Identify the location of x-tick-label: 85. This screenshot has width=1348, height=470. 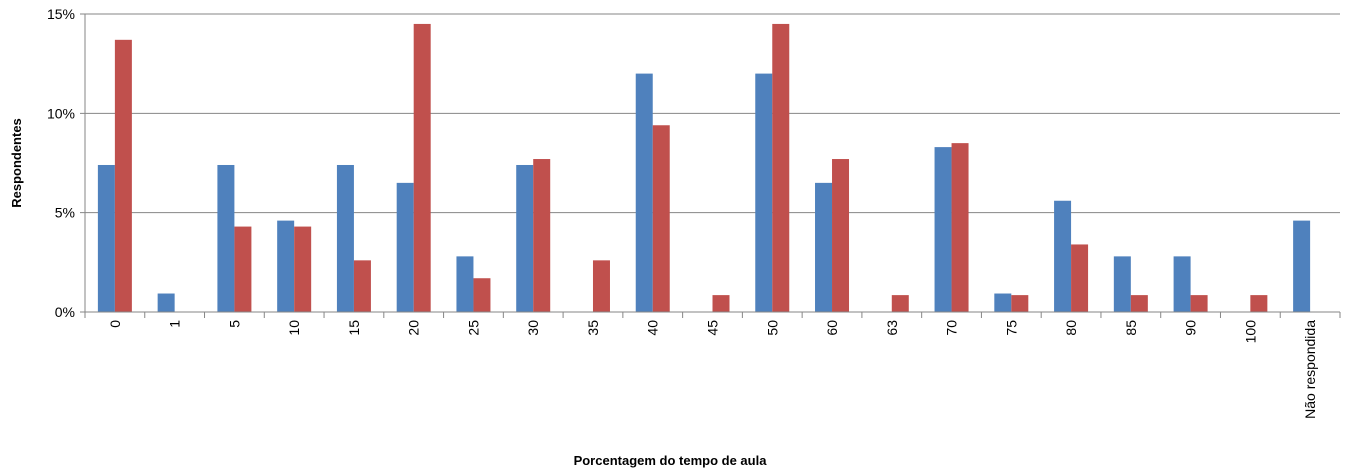
(1131, 328).